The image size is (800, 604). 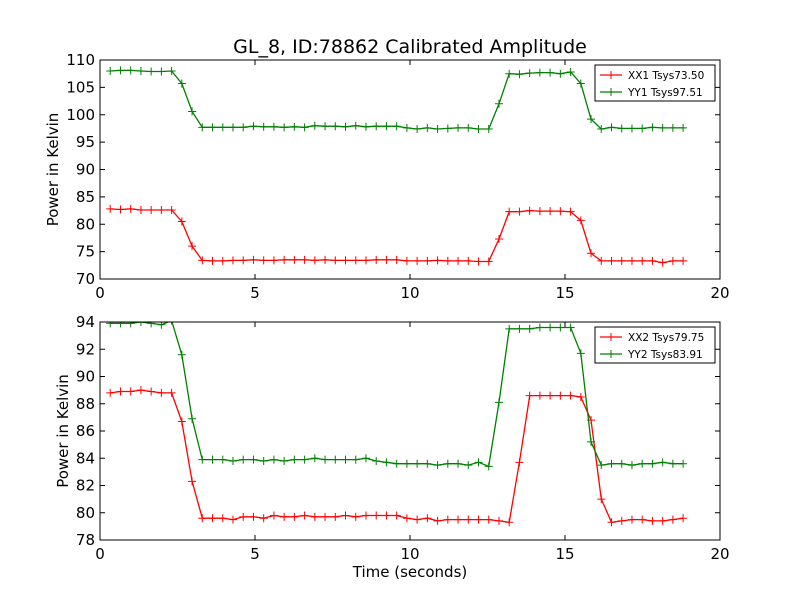 I want to click on y-tick-label: 90, so click(x=85, y=377).